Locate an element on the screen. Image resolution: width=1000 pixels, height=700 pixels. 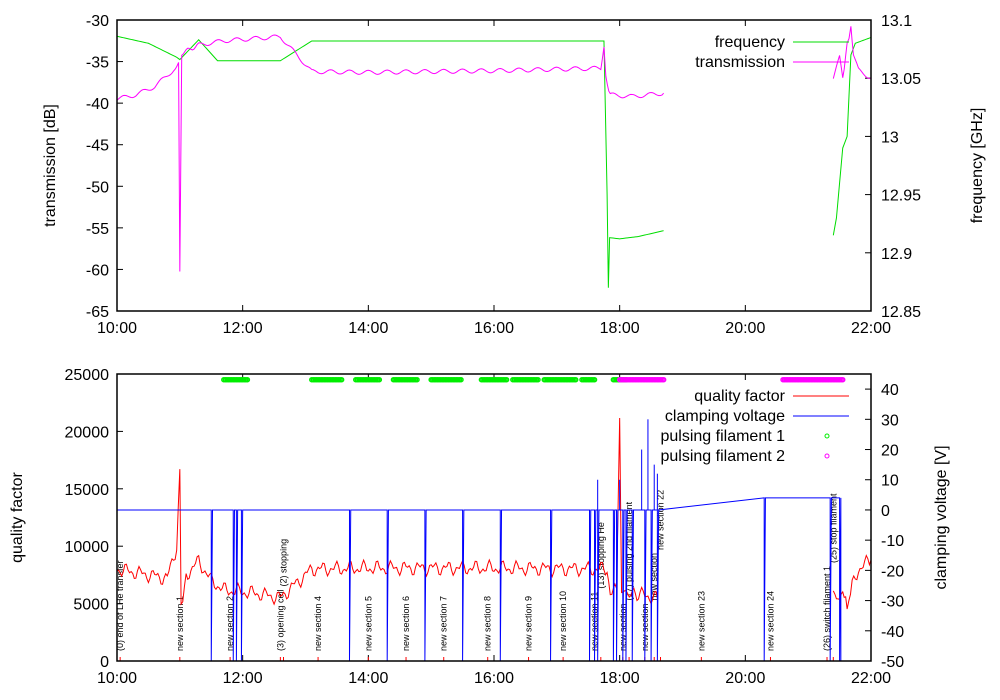
annotation-label: (26) switch filament 1 is located at coordinates (827, 608).